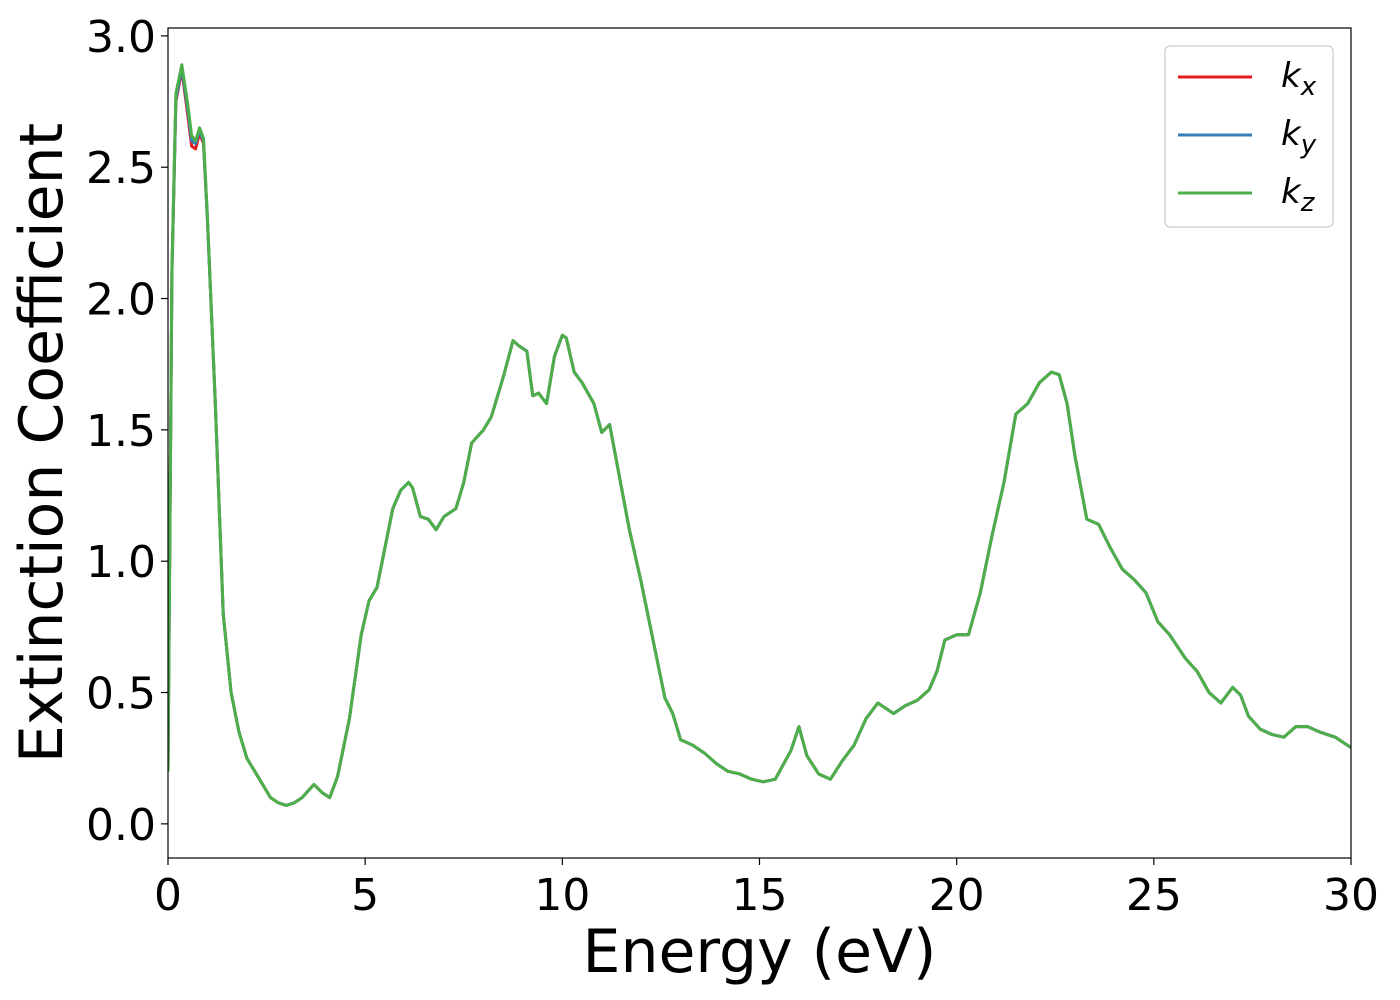 The image size is (1400, 1000). I want to click on legend-label-k-y: ky, so click(1299, 137).